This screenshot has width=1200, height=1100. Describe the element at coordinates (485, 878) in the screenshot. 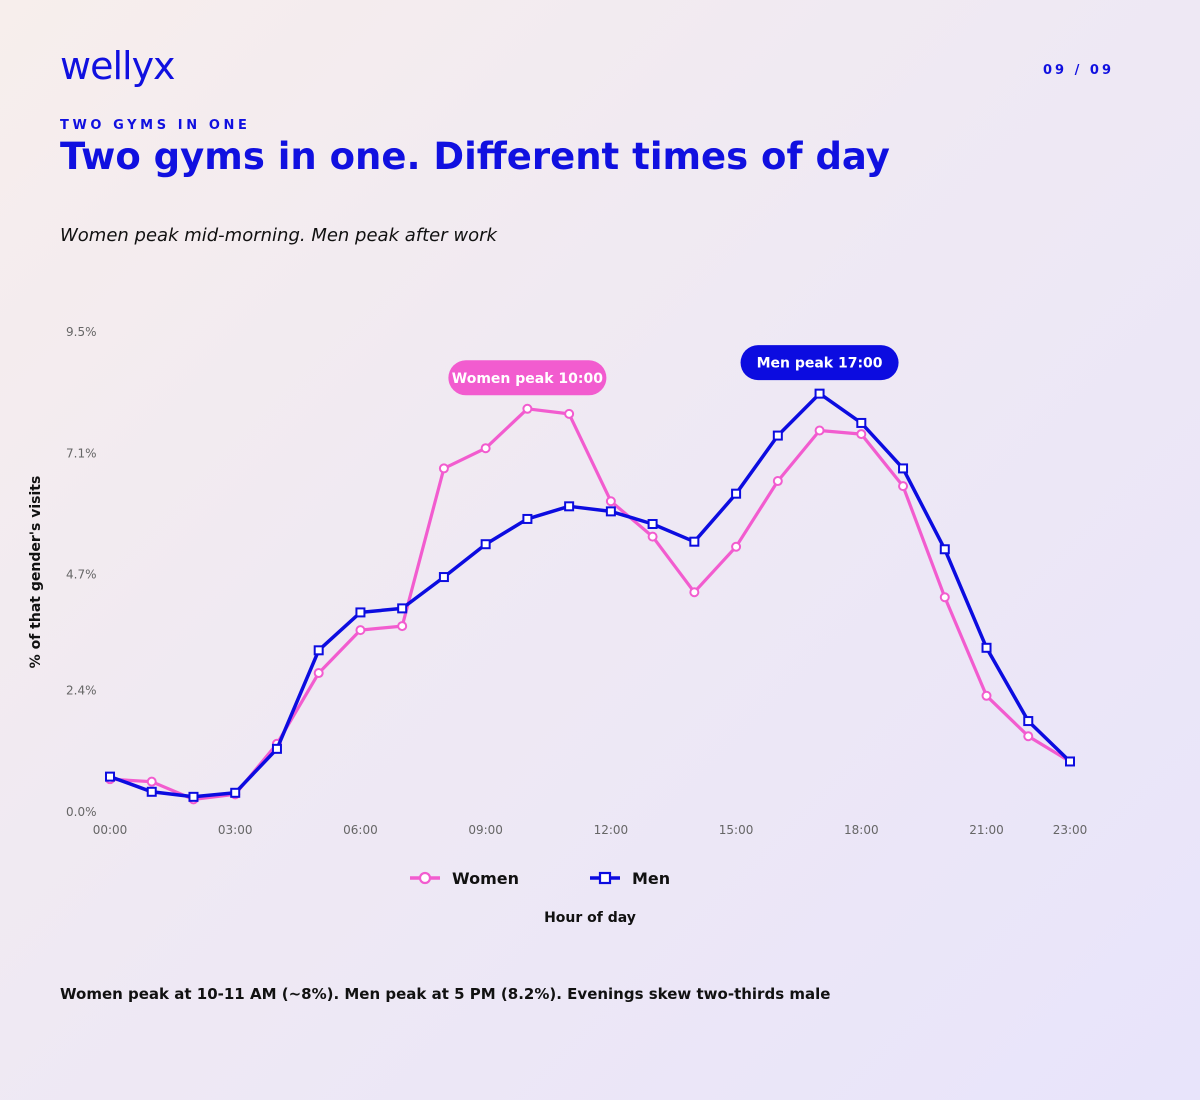

I see `legend-label-women: Women` at that location.